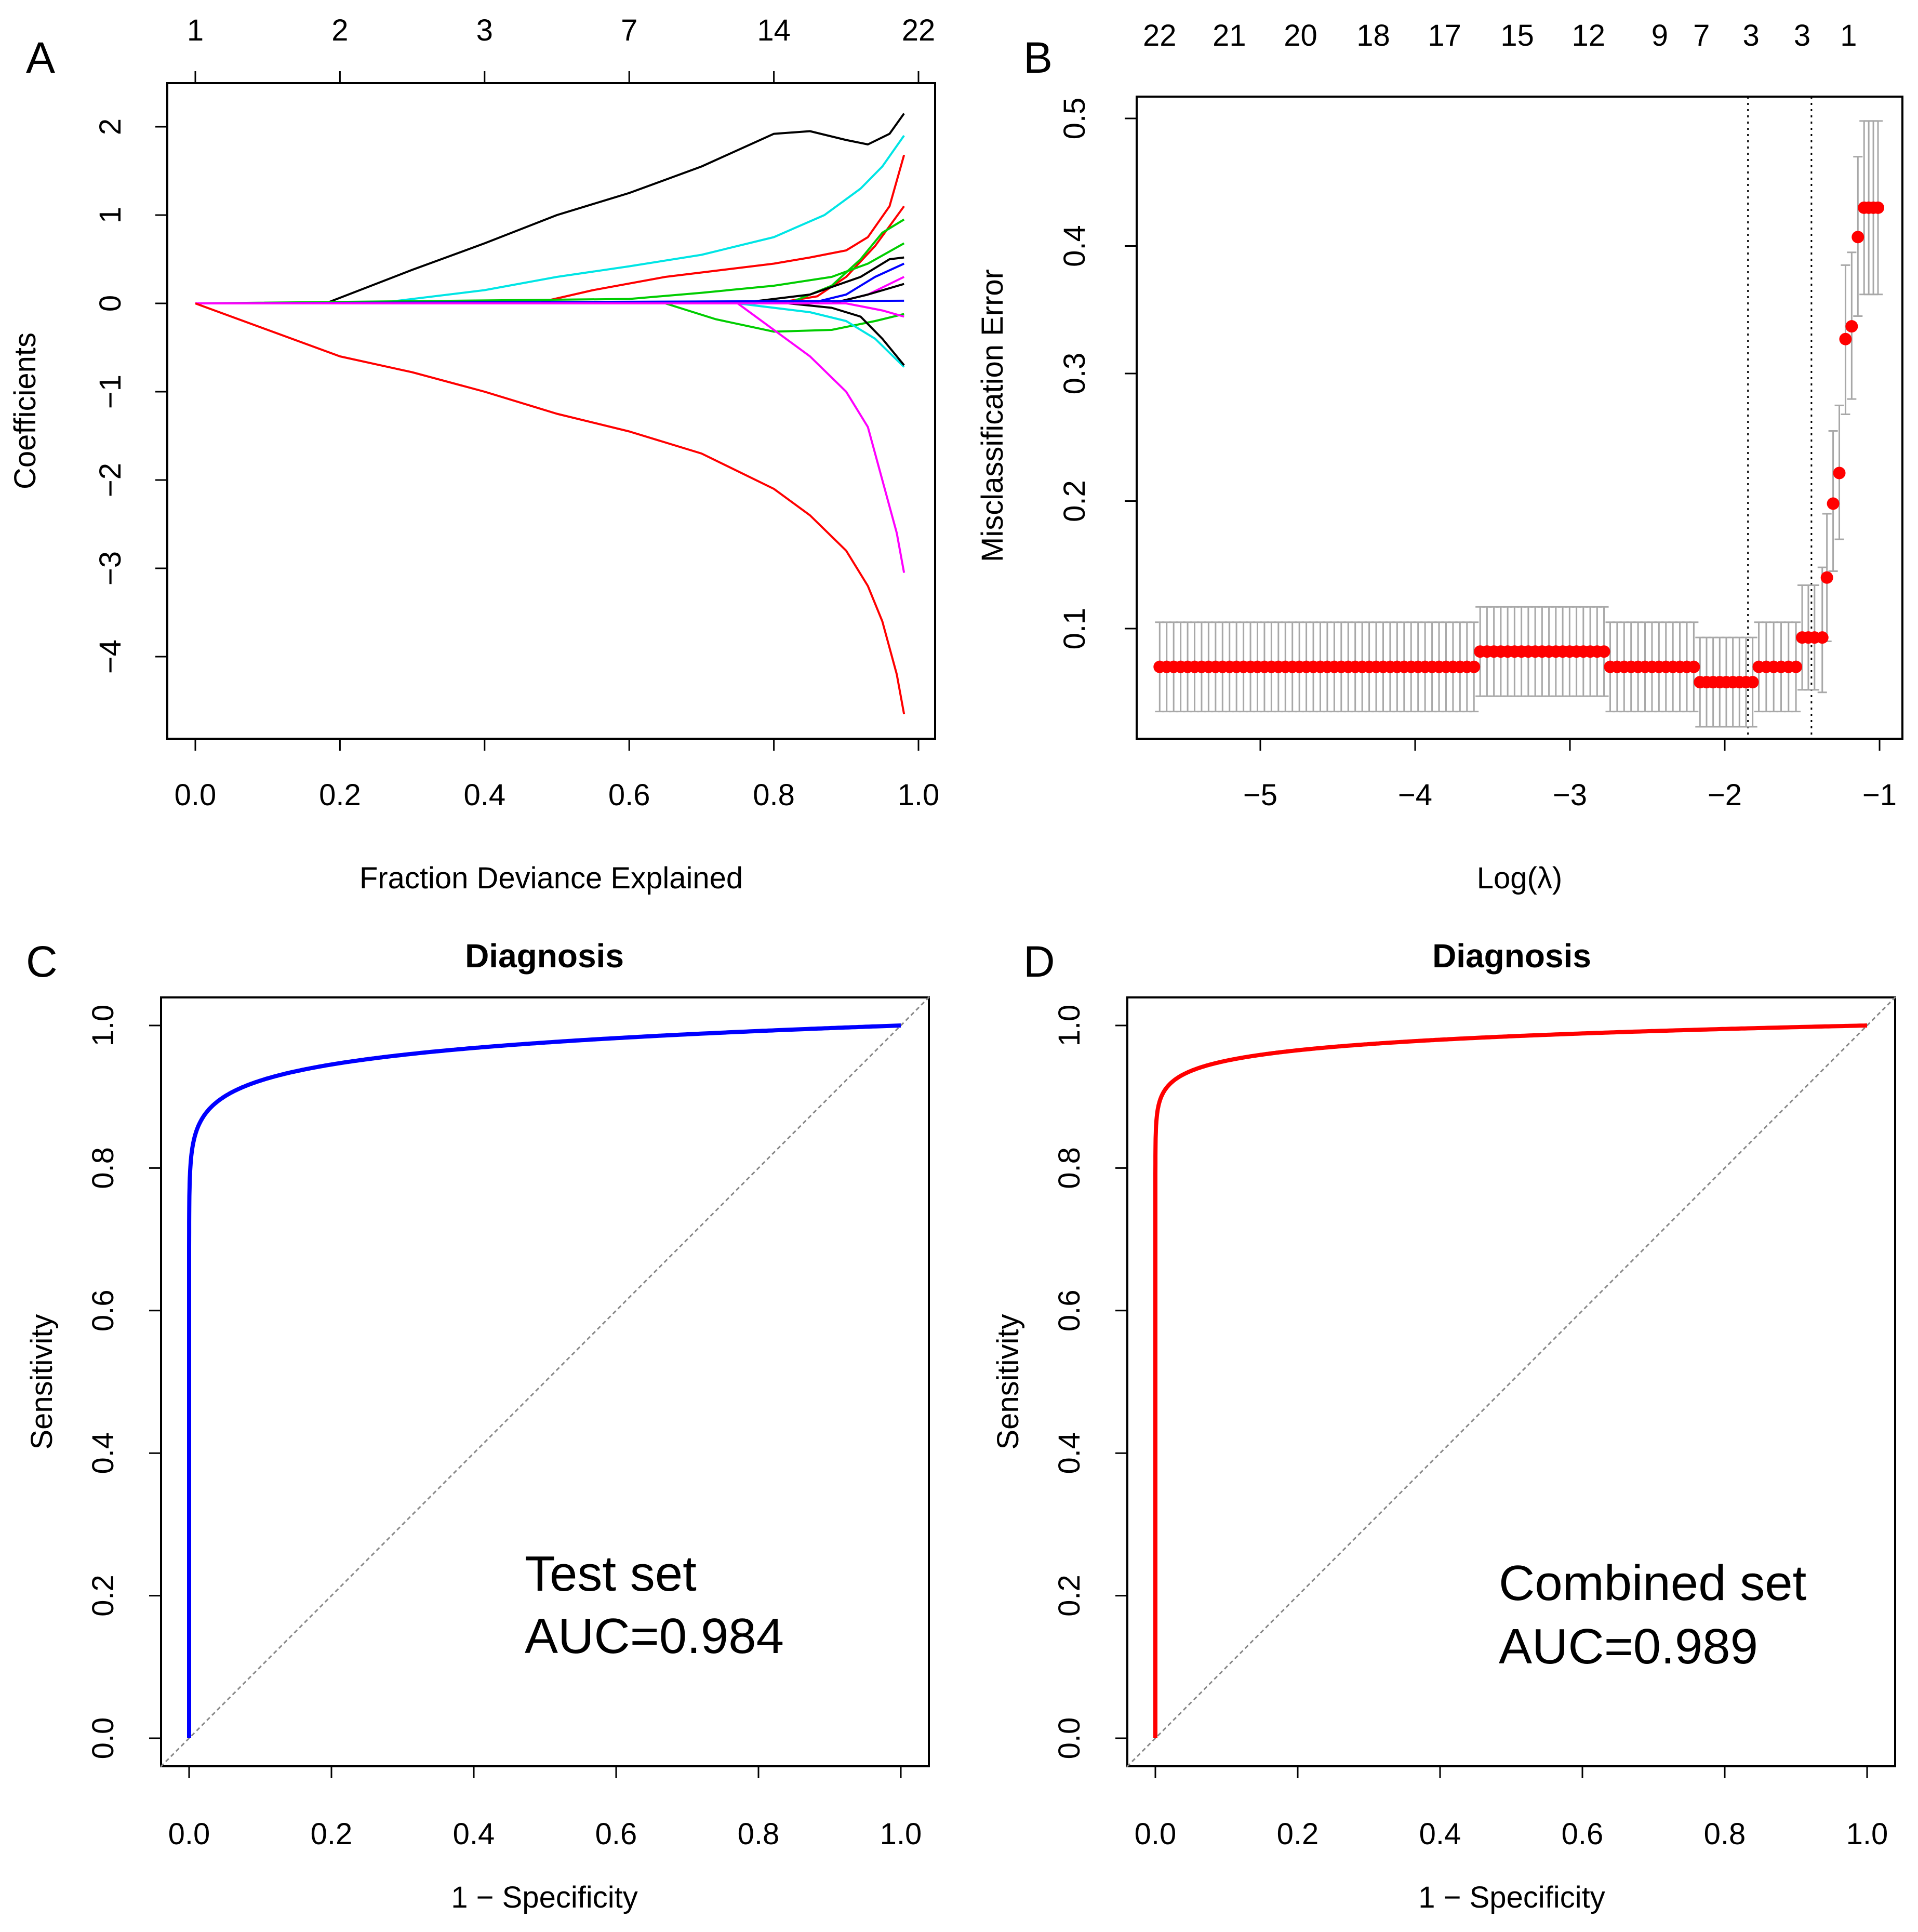 The width and height of the screenshot is (1918, 1932). I want to click on panel-b-x-axis-title: Log(λ), so click(1520, 878).